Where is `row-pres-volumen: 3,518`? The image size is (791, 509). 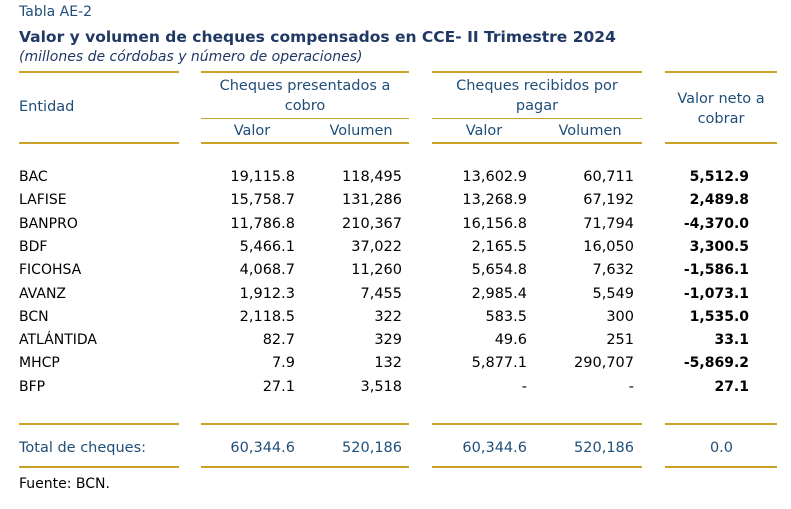 row-pres-volumen: 3,518 is located at coordinates (381, 387).